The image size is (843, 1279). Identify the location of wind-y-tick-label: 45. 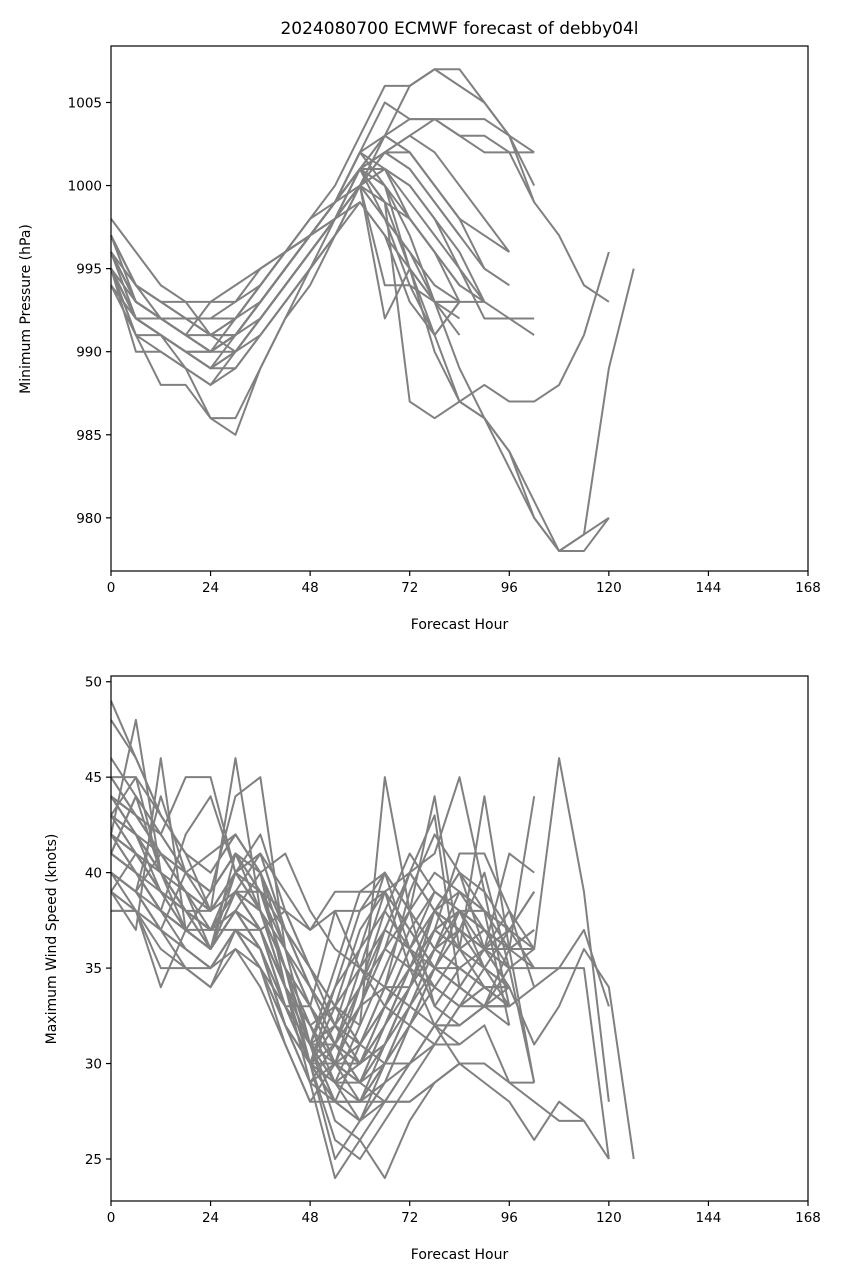
(93, 778).